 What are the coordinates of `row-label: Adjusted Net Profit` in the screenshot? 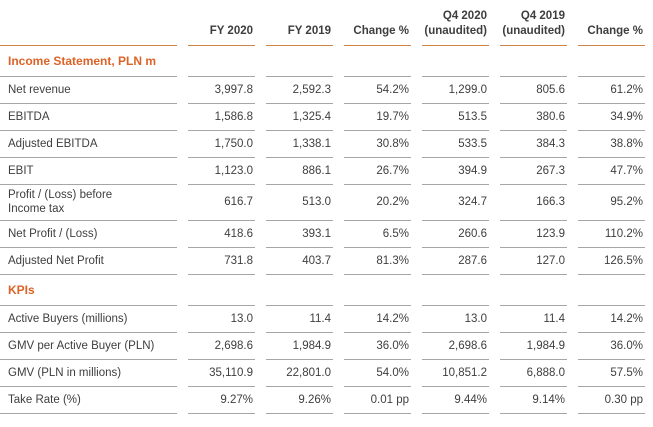 It's located at (88, 261).